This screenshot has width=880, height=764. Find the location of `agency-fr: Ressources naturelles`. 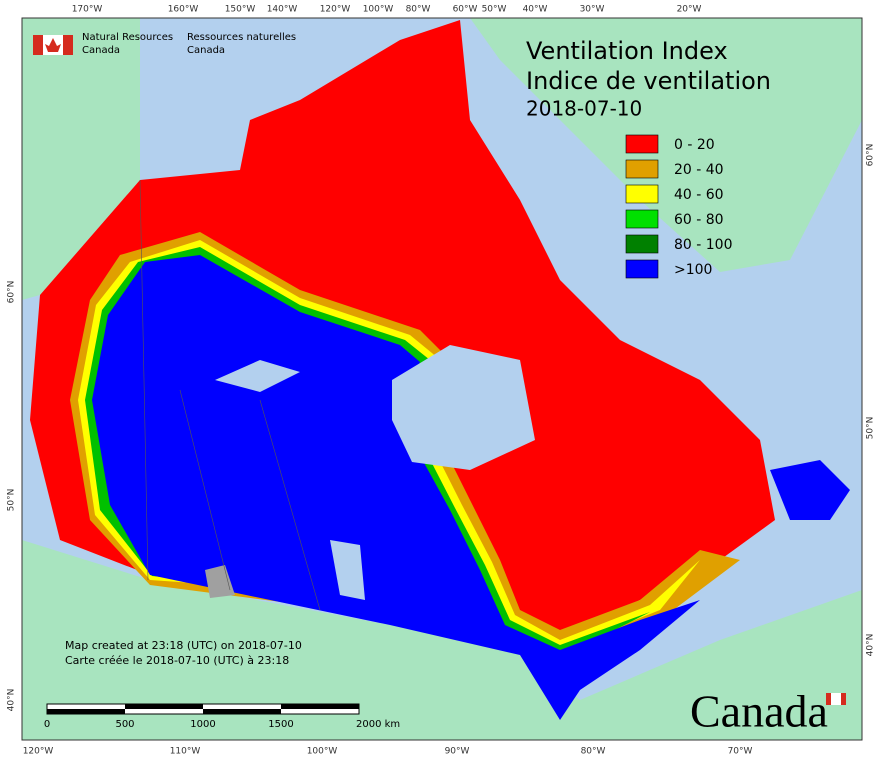

agency-fr: Ressources naturelles is located at coordinates (241, 37).